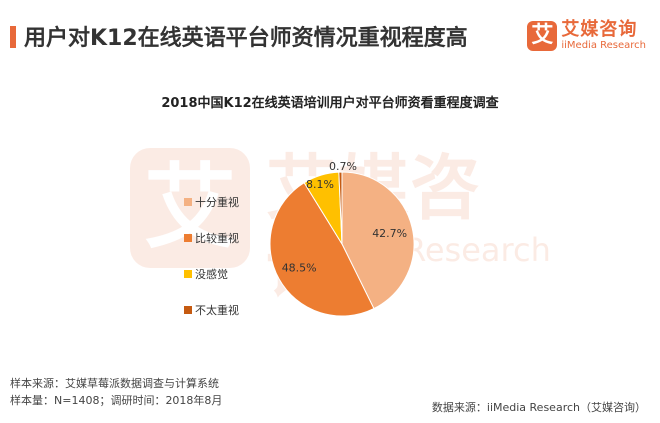  What do you see at coordinates (217, 310) in the screenshot?
I see `legend-label: 不太重视` at bounding box center [217, 310].